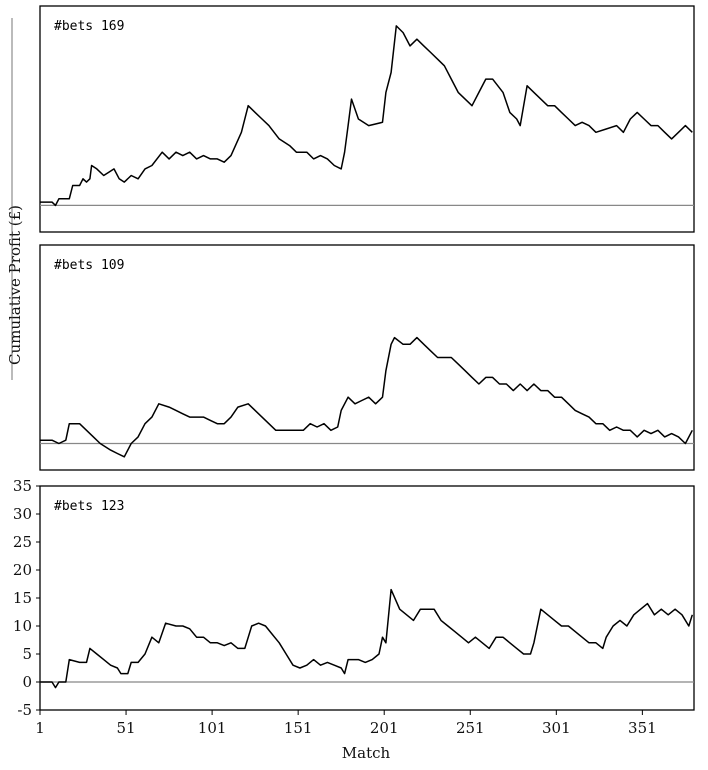  Describe the element at coordinates (366, 753) in the screenshot. I see `x-axis-label: Match` at that location.